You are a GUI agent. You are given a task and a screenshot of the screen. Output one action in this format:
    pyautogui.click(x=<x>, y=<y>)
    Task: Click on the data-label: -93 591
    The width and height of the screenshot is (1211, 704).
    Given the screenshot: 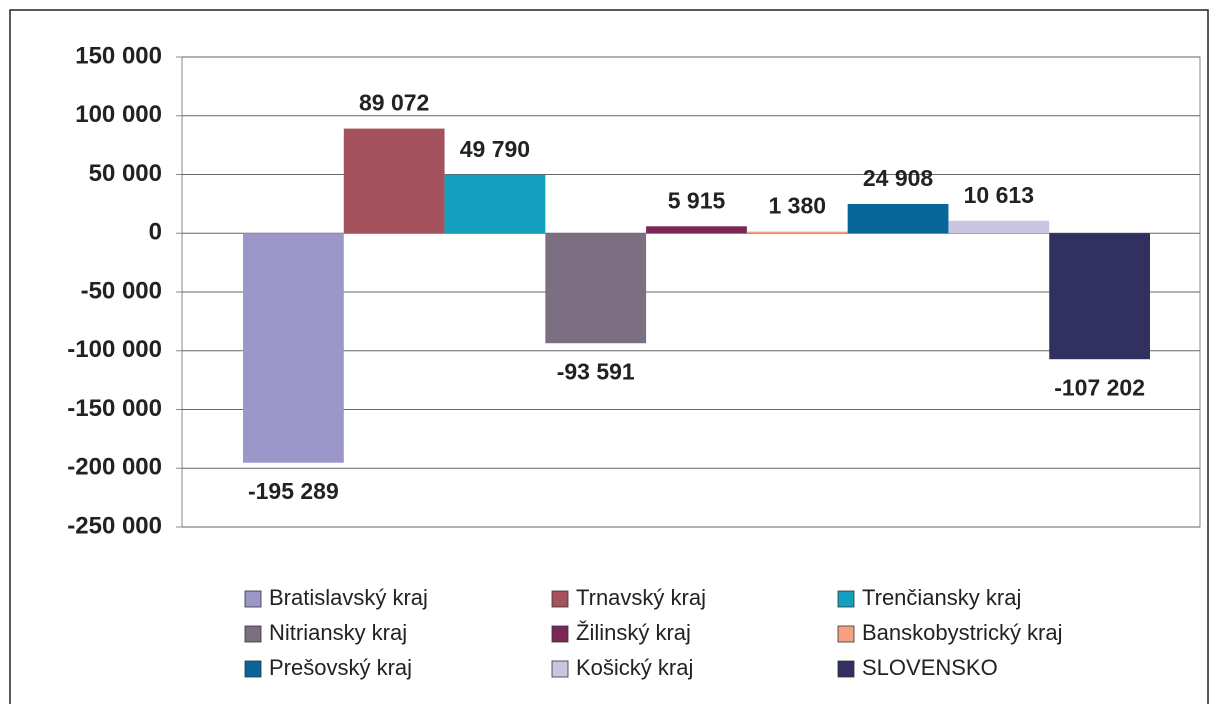 What is the action you would take?
    pyautogui.click(x=596, y=371)
    